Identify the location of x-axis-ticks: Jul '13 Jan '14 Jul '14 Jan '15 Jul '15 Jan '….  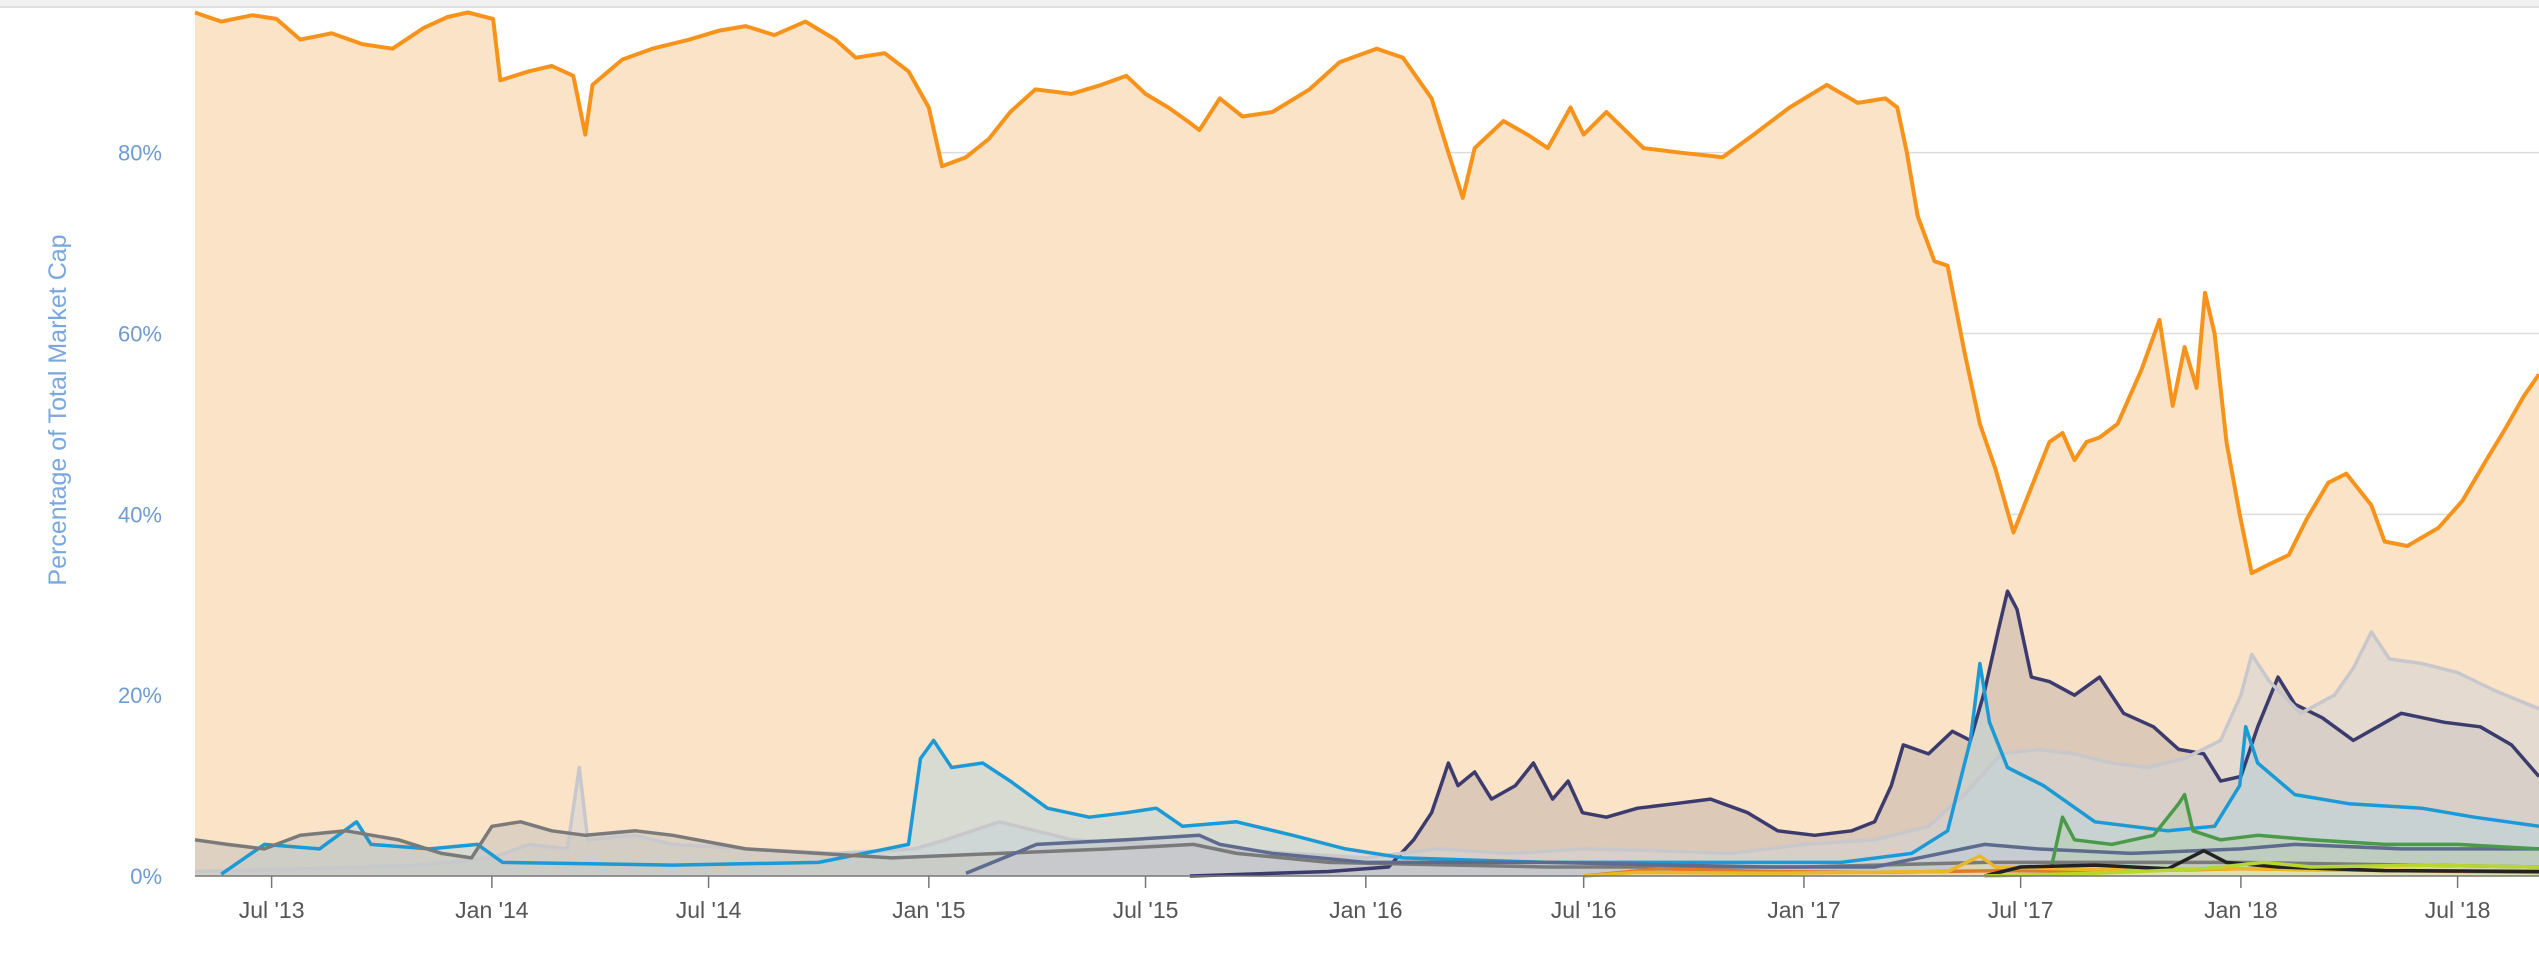
(1365, 899).